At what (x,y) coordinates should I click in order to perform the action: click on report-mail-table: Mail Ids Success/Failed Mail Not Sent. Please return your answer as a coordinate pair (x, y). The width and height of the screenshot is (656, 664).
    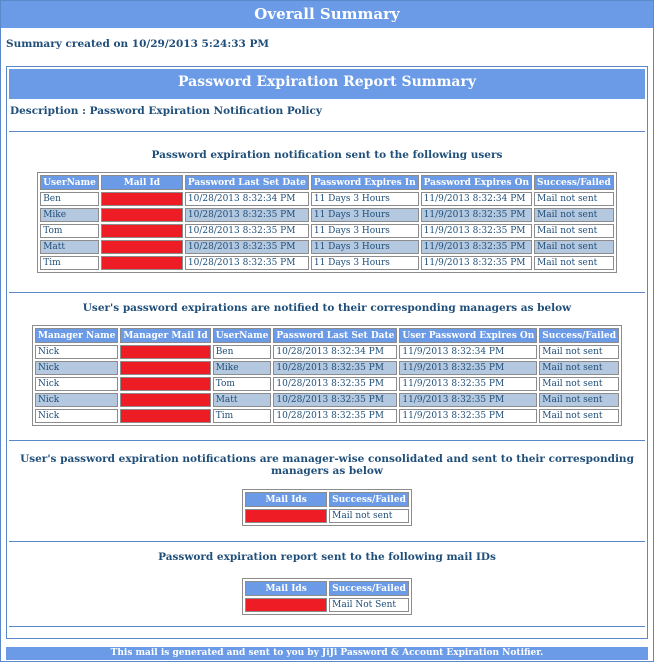
    Looking at the image, I should click on (327, 596).